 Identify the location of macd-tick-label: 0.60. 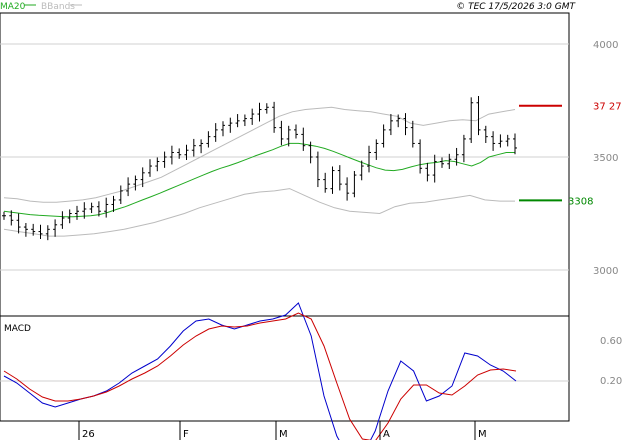
(611, 341).